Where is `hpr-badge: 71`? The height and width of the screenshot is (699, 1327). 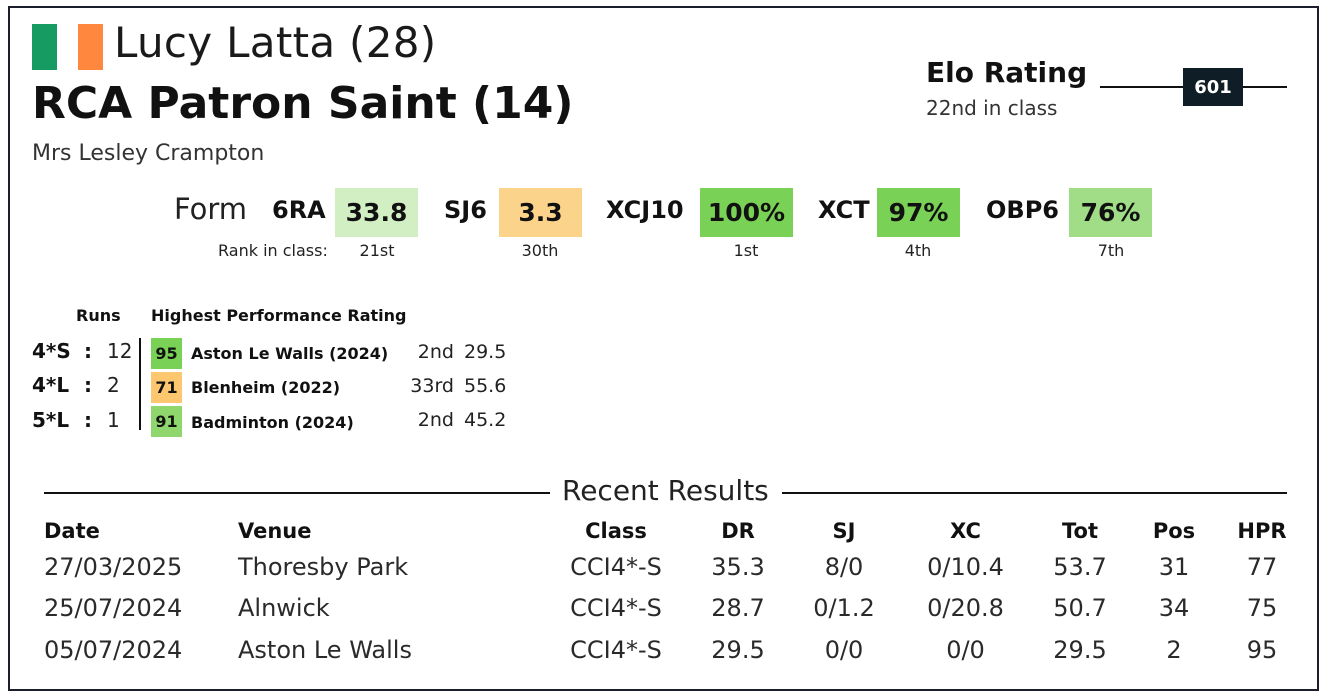
hpr-badge: 71 is located at coordinates (166, 387).